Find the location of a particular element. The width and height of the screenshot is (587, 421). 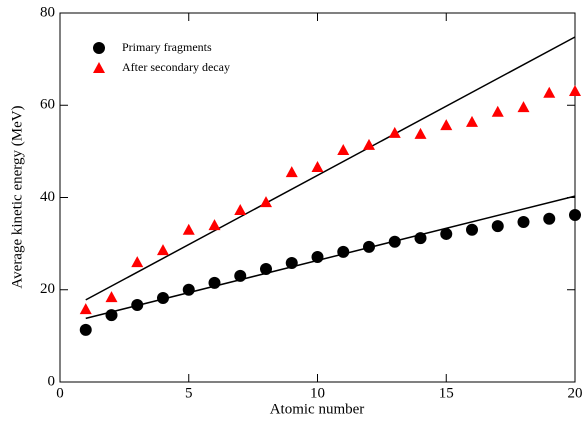

x-tick-label: 5 is located at coordinates (189, 393).